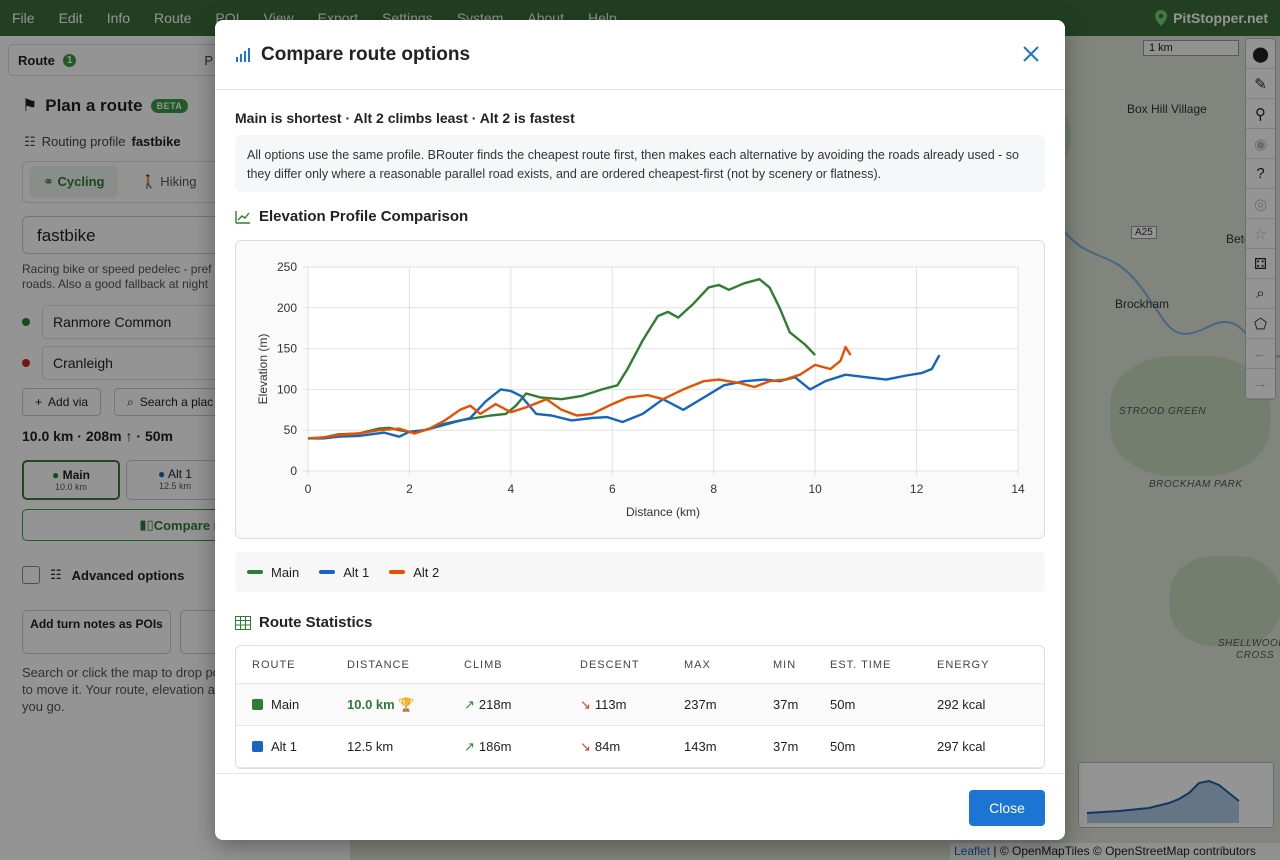  What do you see at coordinates (308, 489) in the screenshot?
I see `x-tick-label: 0` at bounding box center [308, 489].